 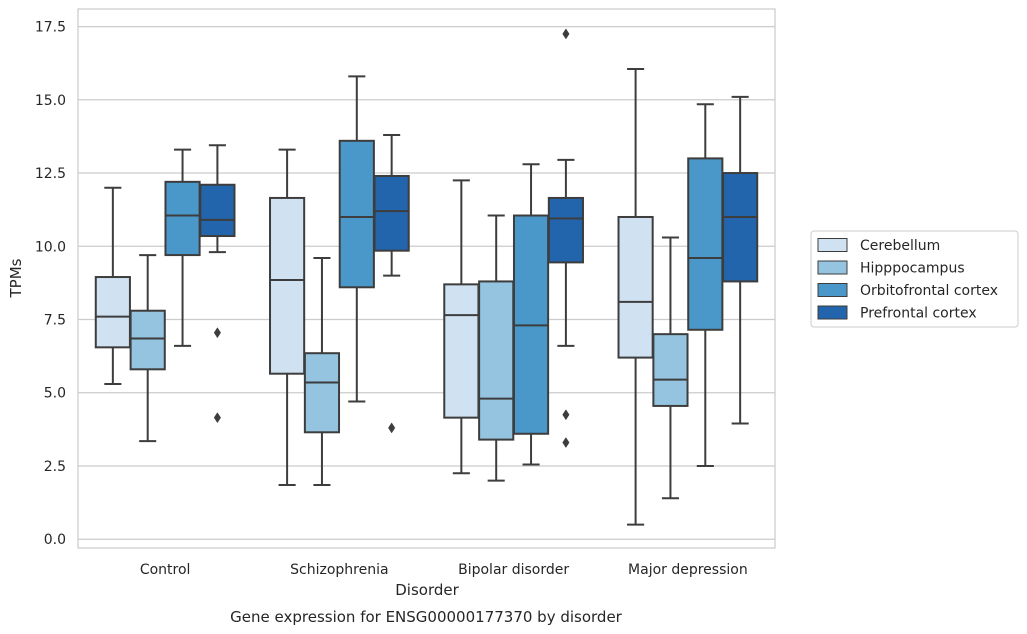 What do you see at coordinates (55, 540) in the screenshot?
I see `y-tick-label: 0.0` at bounding box center [55, 540].